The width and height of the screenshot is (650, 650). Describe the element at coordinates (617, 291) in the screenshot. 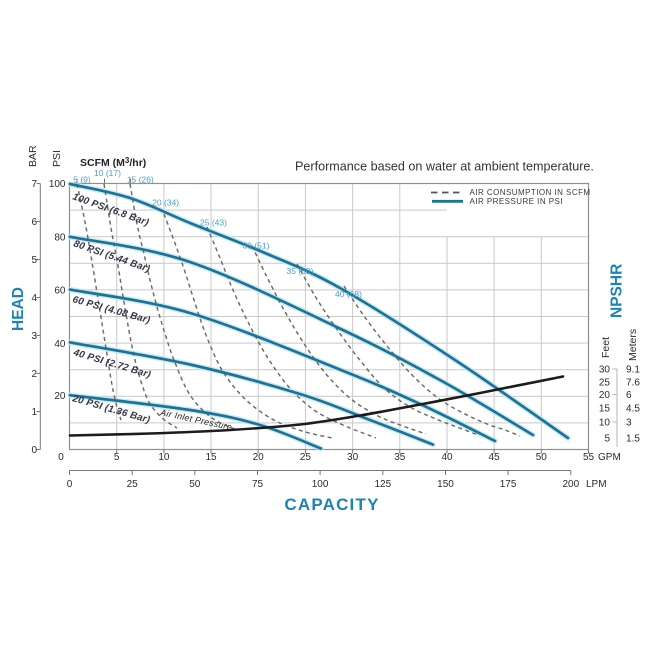

I see `svg-text: NPSHR` at that location.